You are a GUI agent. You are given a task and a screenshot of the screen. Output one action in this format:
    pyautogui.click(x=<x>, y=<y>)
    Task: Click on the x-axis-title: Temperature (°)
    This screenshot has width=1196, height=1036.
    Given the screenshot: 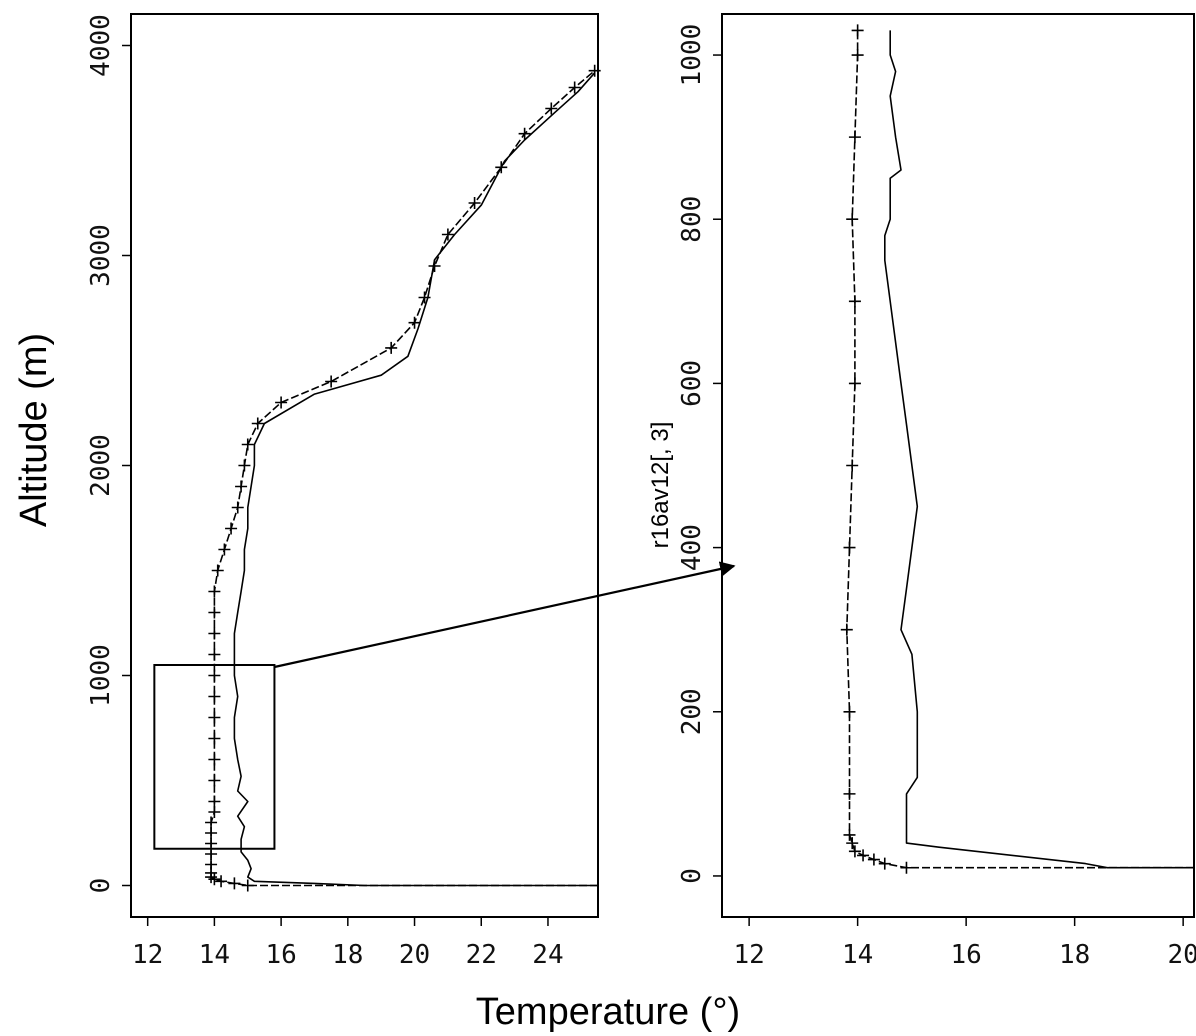 What is the action you would take?
    pyautogui.click(x=608, y=1012)
    